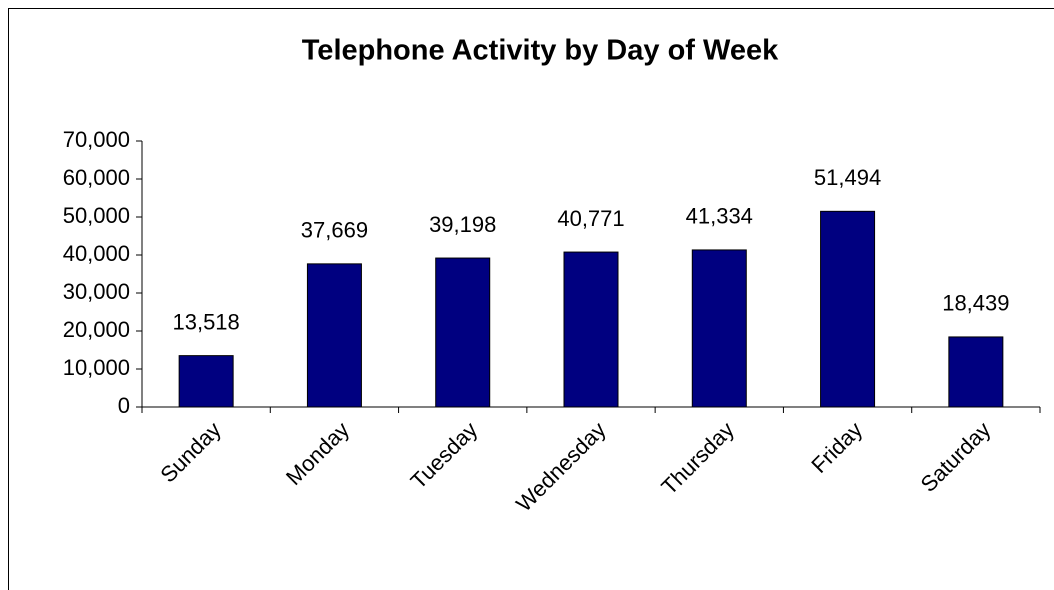 The width and height of the screenshot is (1054, 590). What do you see at coordinates (96, 291) in the screenshot?
I see `y-tick-label: 30,000` at bounding box center [96, 291].